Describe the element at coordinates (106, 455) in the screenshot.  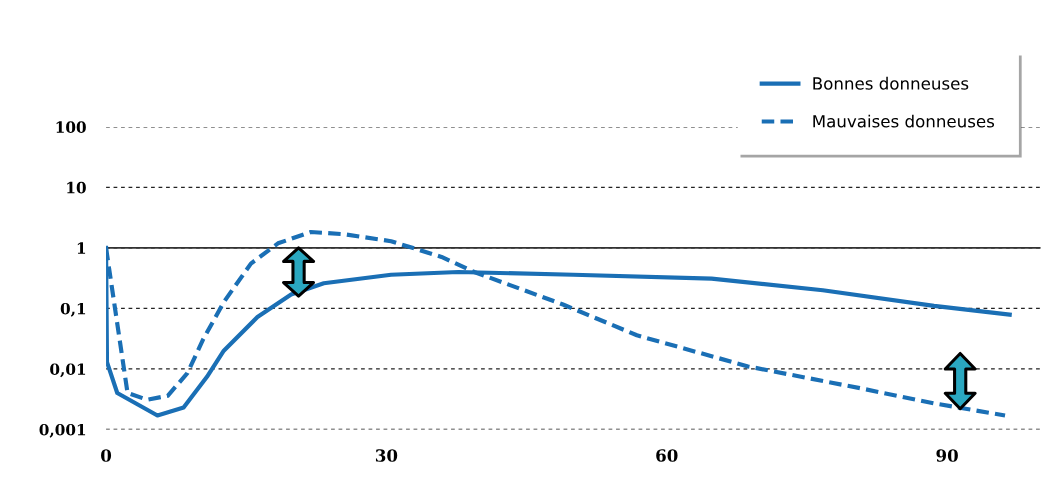
I see `x-tick-label: 0` at that location.